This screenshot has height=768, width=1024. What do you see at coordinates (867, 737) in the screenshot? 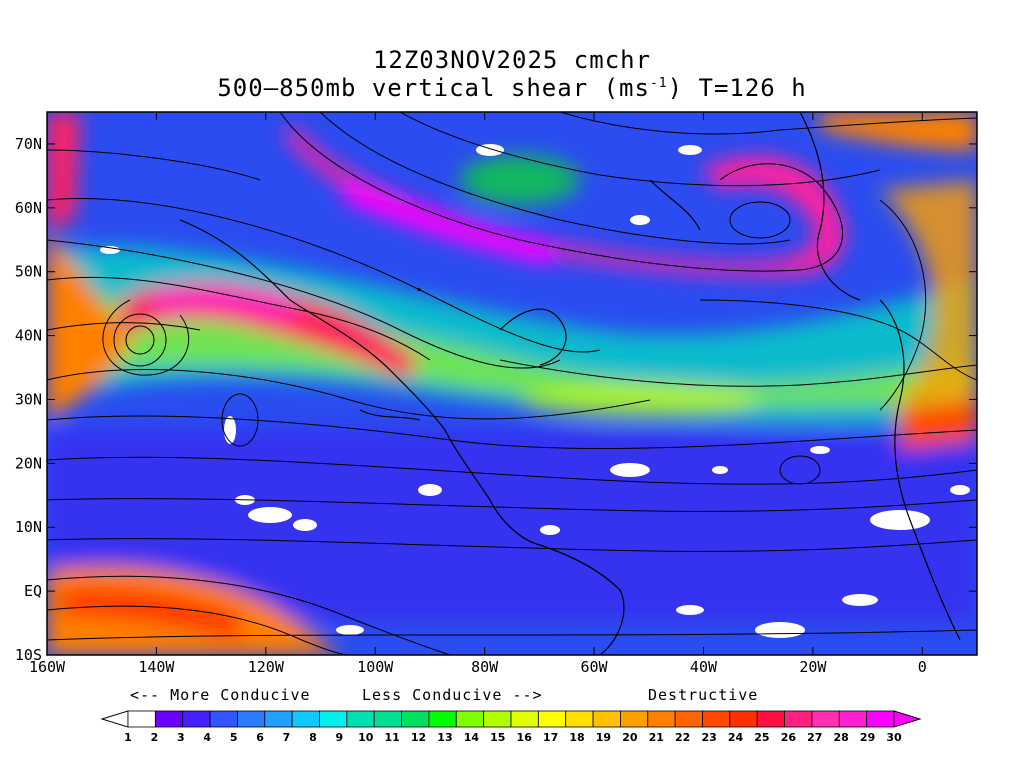
I see `colorbar-label: 29` at bounding box center [867, 737].